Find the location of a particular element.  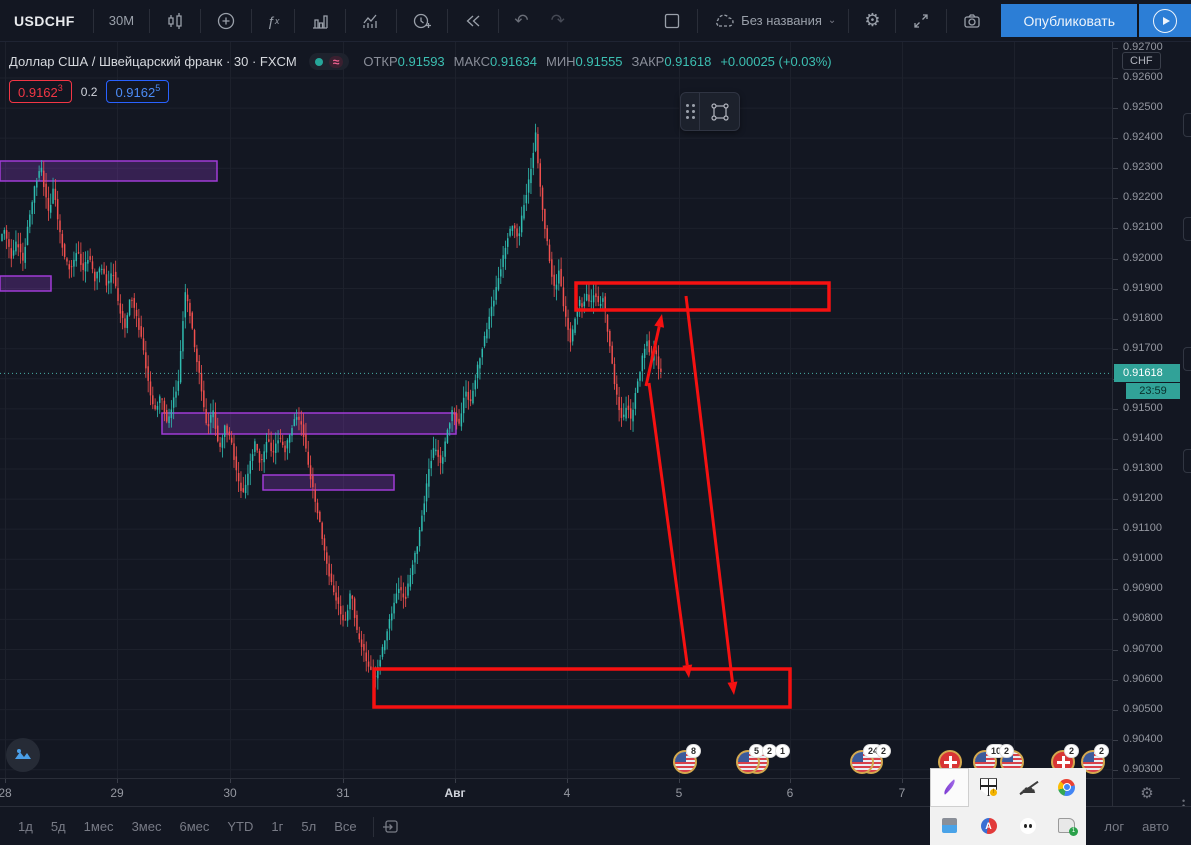

price-axis-label: 0.90500 is located at coordinates (1143, 708).